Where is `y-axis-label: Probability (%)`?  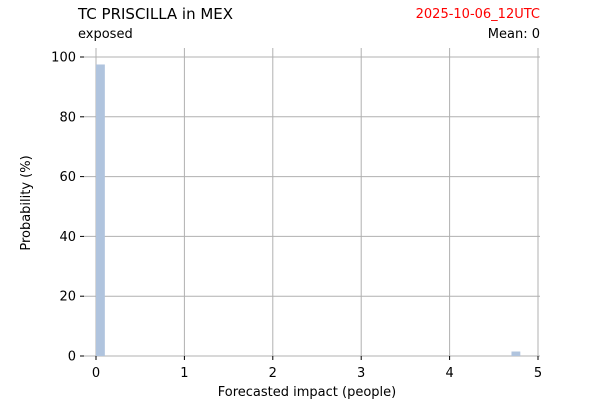 y-axis-label: Probability (%) is located at coordinates (26, 202).